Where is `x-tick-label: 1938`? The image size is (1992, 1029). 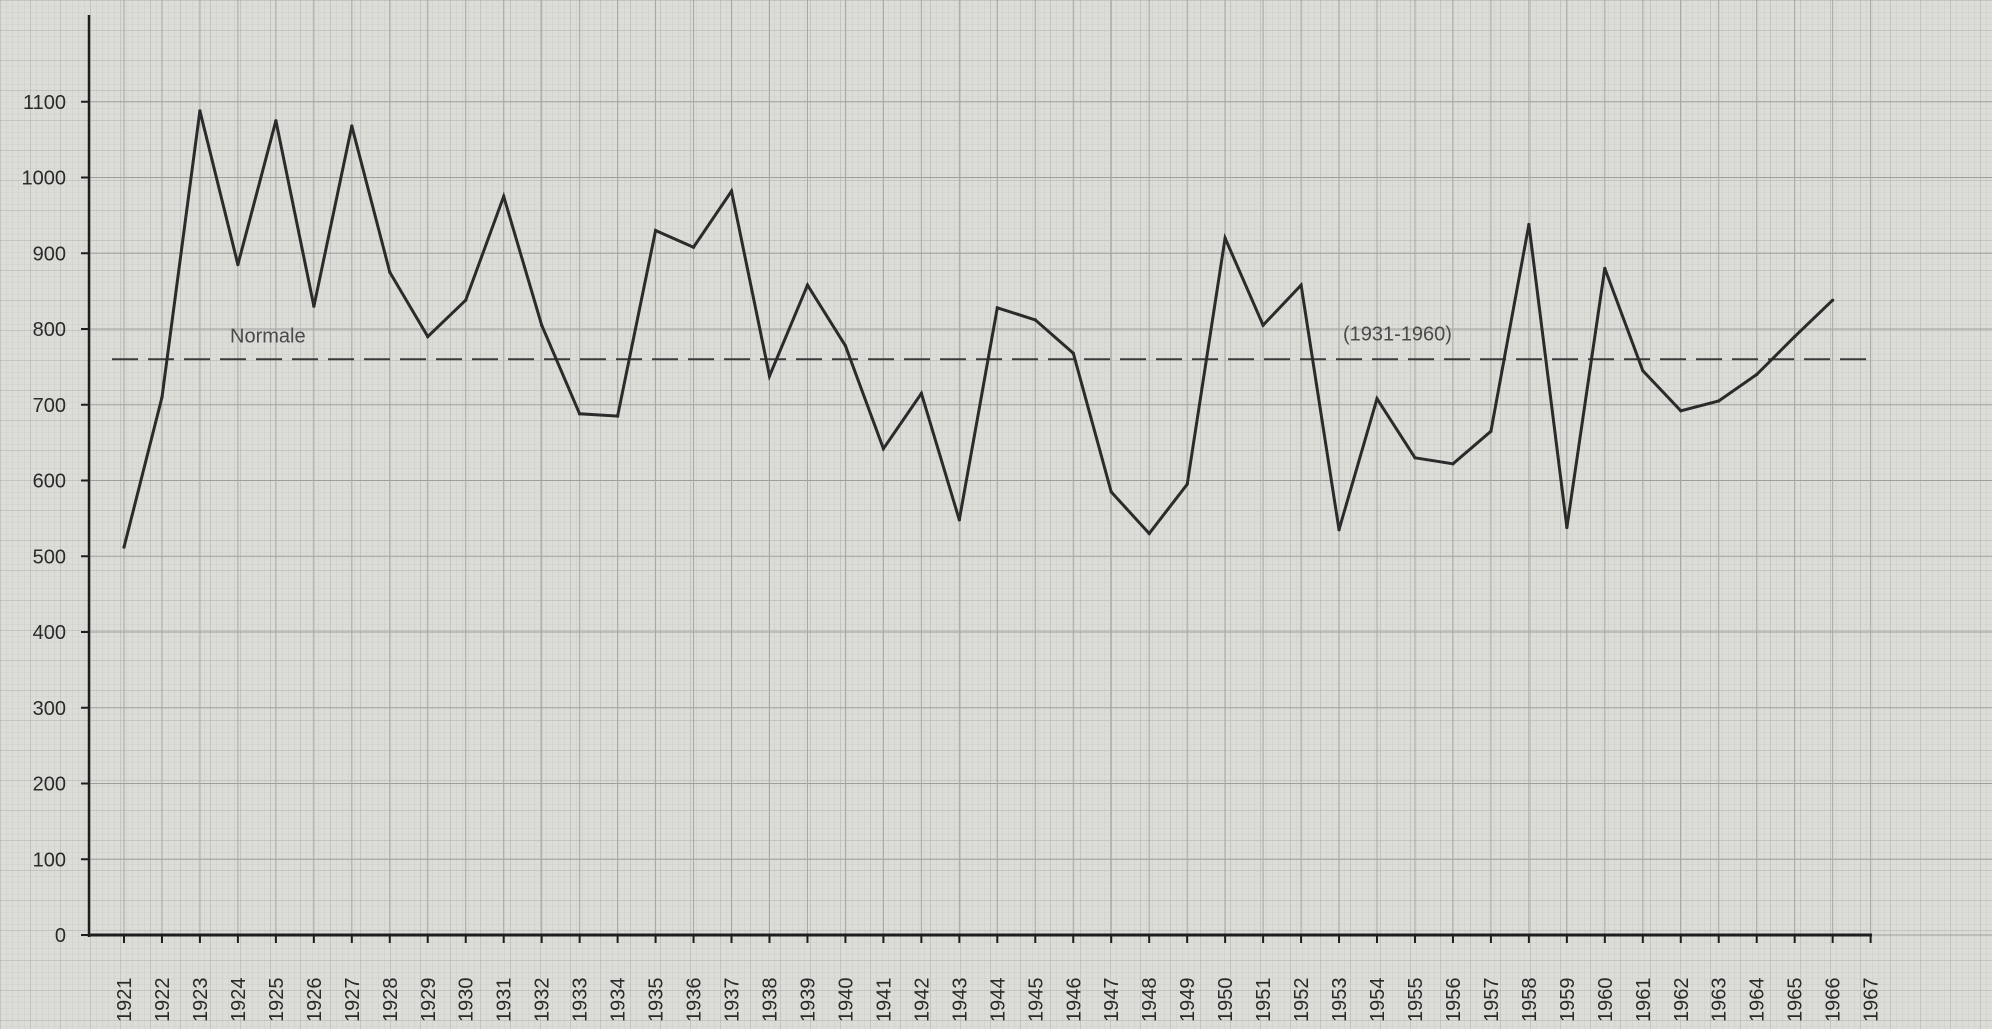
x-tick-label: 1938 is located at coordinates (770, 1000).